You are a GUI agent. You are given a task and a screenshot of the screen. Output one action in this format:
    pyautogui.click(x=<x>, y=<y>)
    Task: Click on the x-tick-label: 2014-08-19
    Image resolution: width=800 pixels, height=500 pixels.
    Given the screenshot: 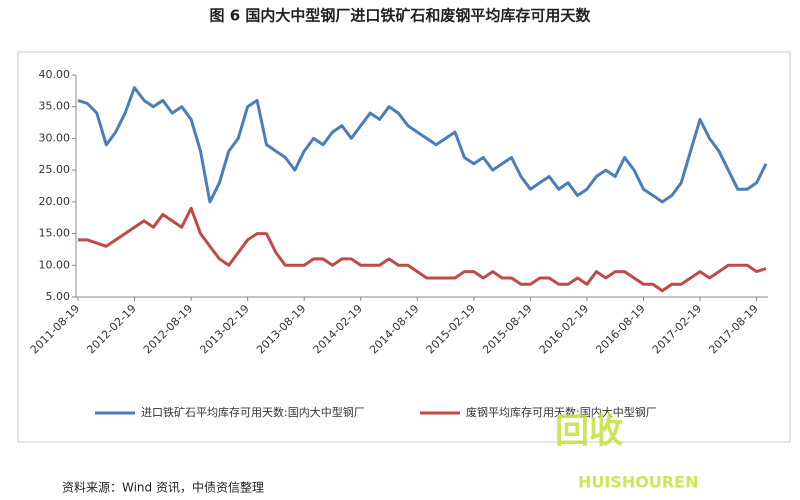 What is the action you would take?
    pyautogui.click(x=394, y=329)
    